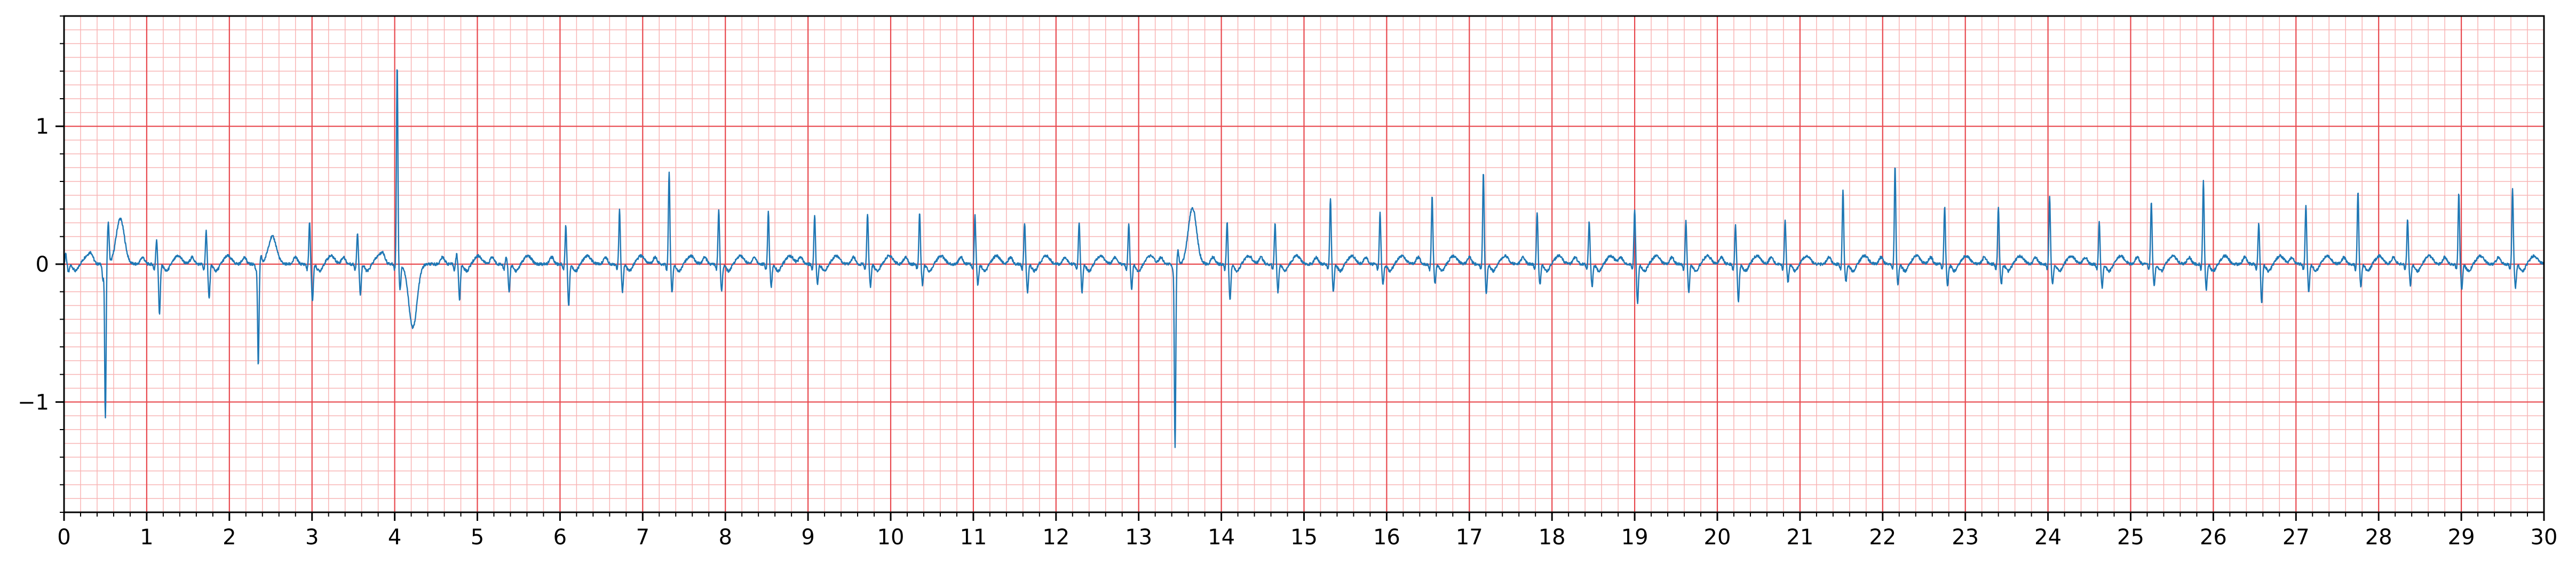 The image size is (2576, 563). I want to click on x-tick-label: 15, so click(1304, 537).